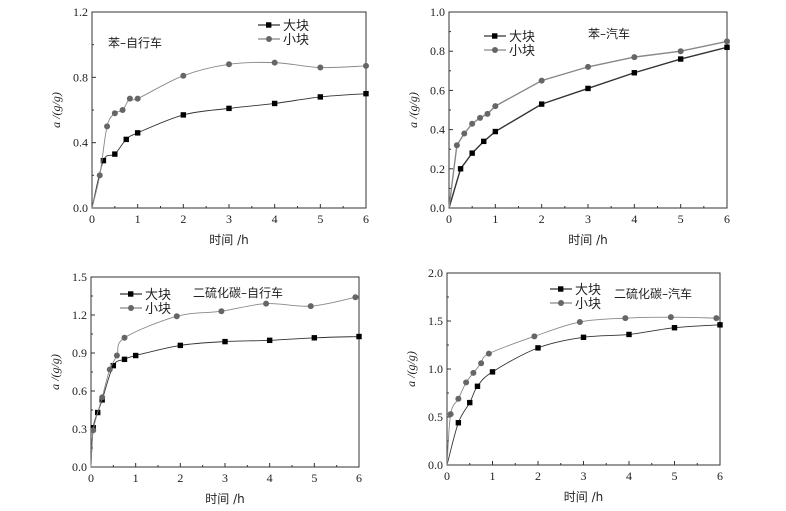 This screenshot has height=511, width=786. What do you see at coordinates (135, 42) in the screenshot?
I see `panel-title: 苯–自行车` at bounding box center [135, 42].